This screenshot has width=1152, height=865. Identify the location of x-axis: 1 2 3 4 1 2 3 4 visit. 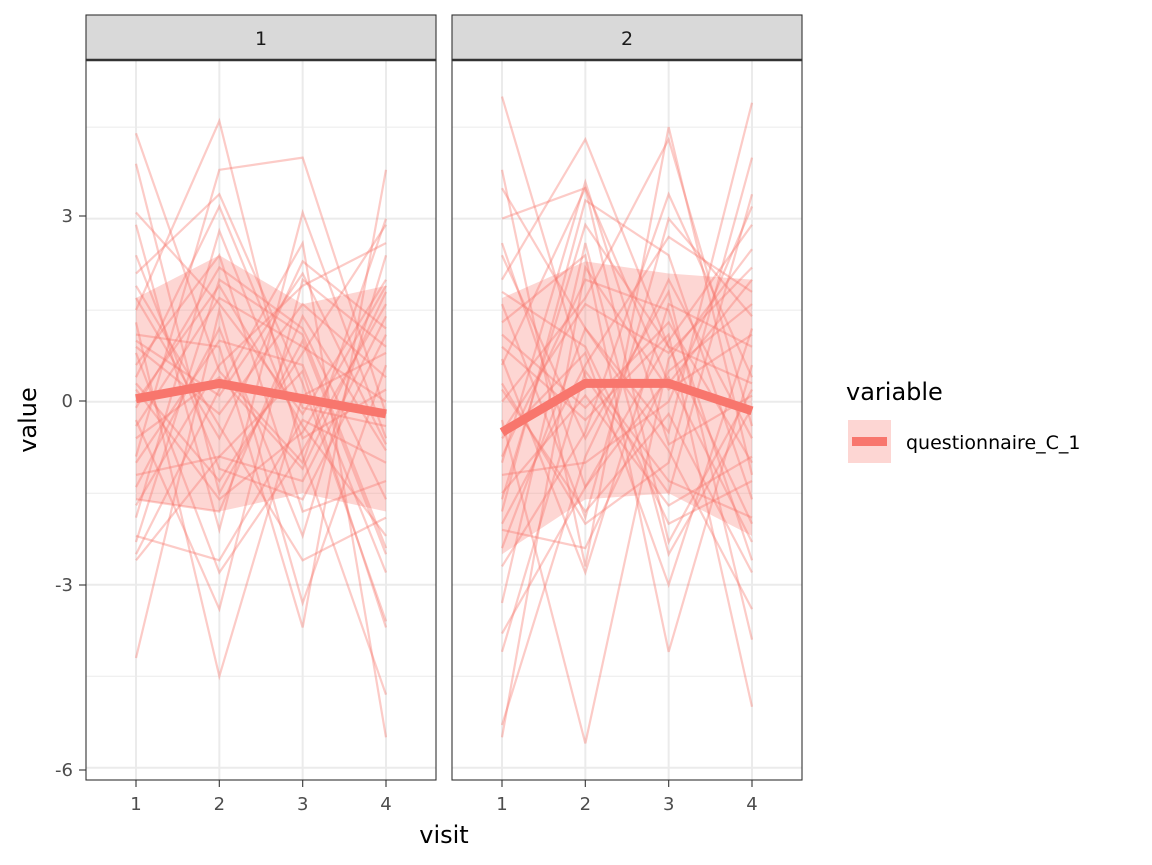
(444, 814).